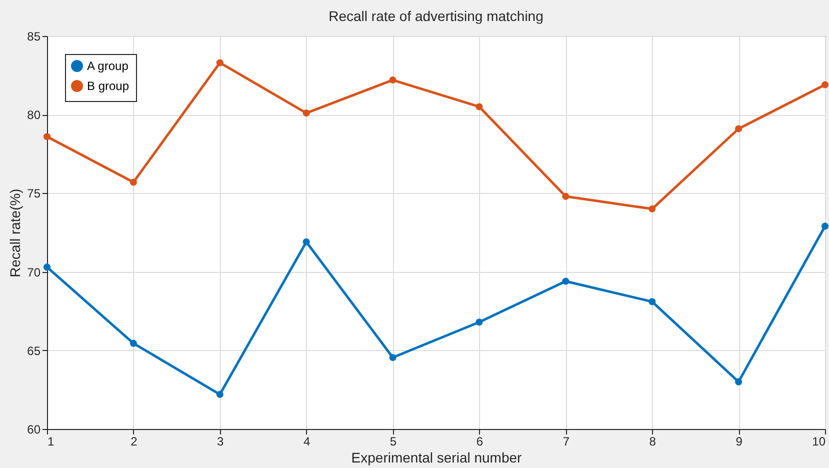 This screenshot has height=468, width=829. Describe the element at coordinates (436, 16) in the screenshot. I see `chart-title: Recall rate of advertising matching` at that location.